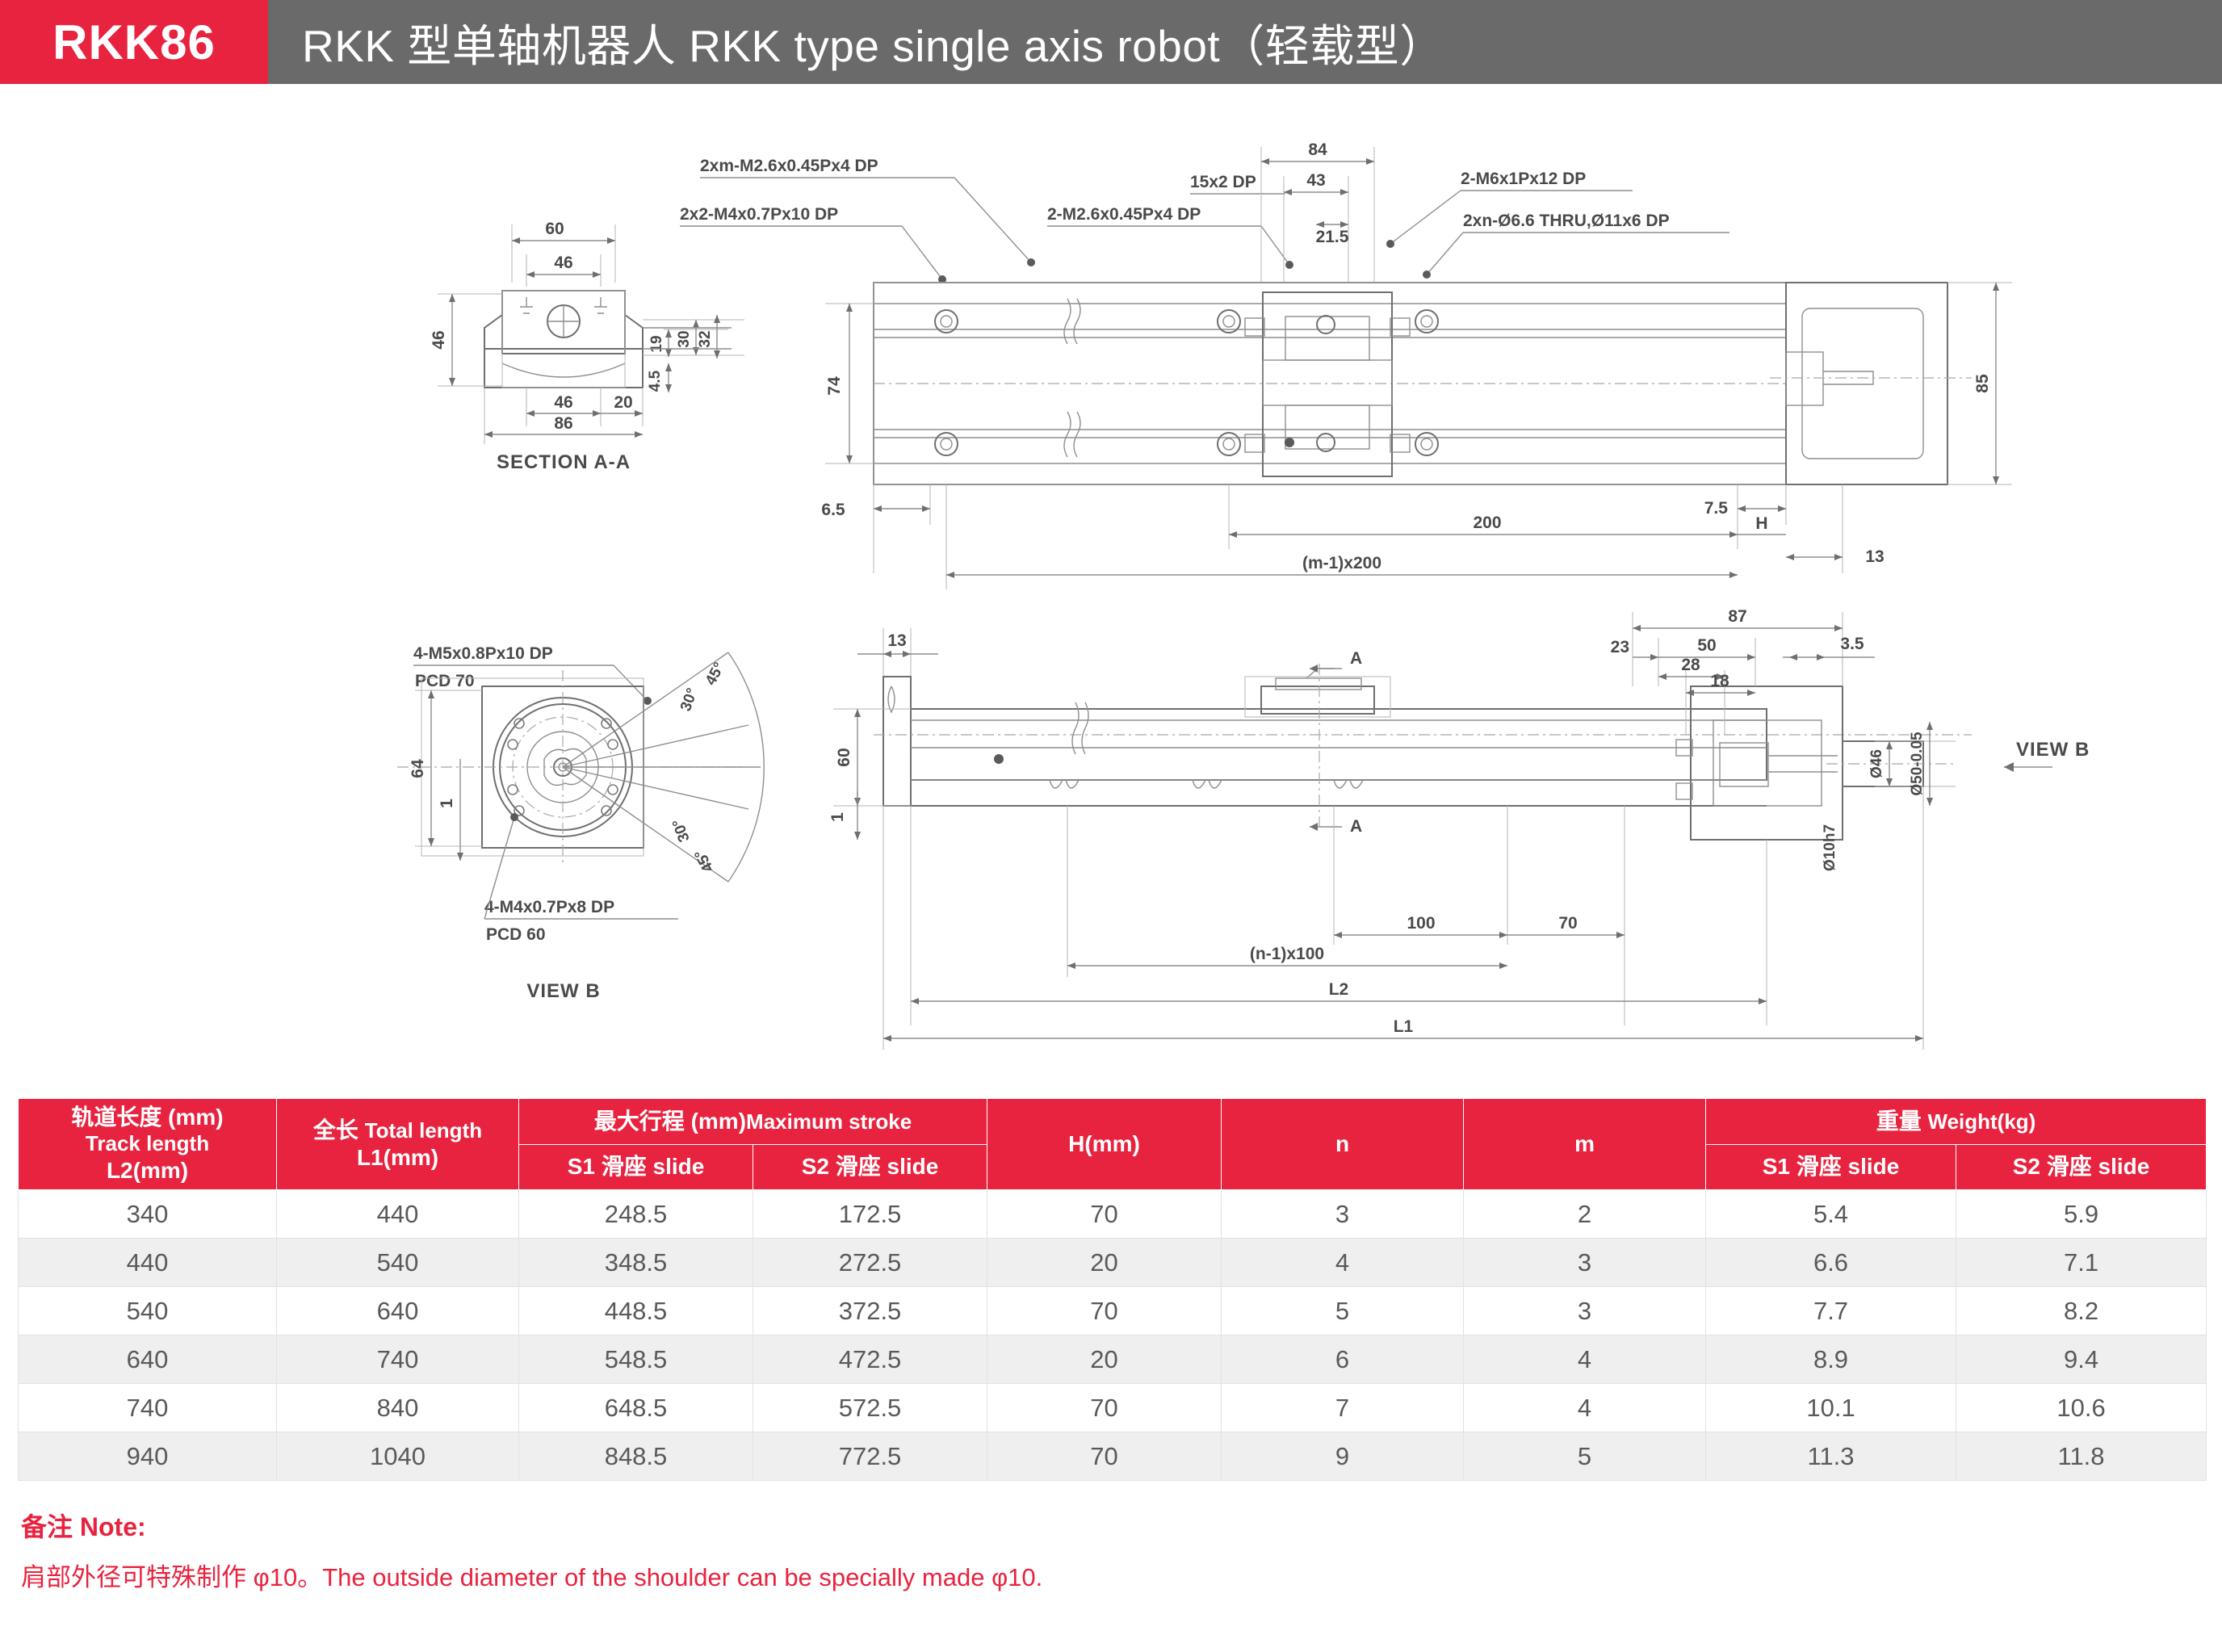  I want to click on th-max-stroke: 最大行程 (mm)Maximum stroke, so click(753, 1121).